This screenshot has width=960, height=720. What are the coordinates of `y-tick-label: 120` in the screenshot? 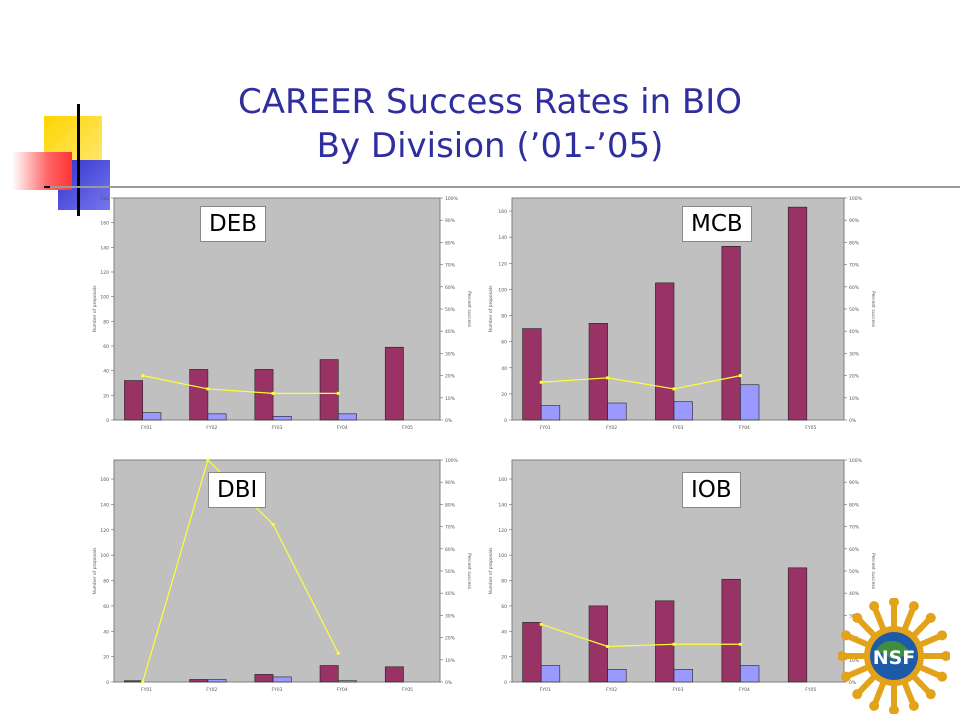 It's located at (104, 531).